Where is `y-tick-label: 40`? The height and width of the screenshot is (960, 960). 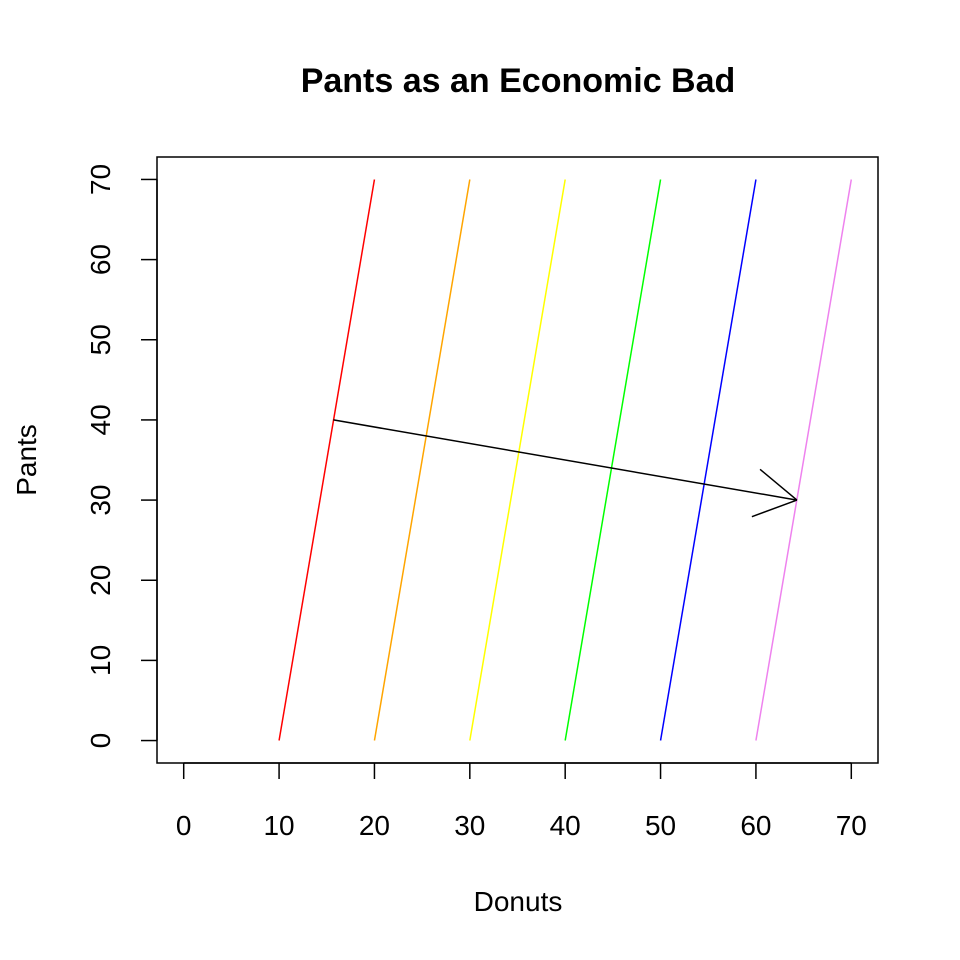
y-tick-label: 40 is located at coordinates (100, 419).